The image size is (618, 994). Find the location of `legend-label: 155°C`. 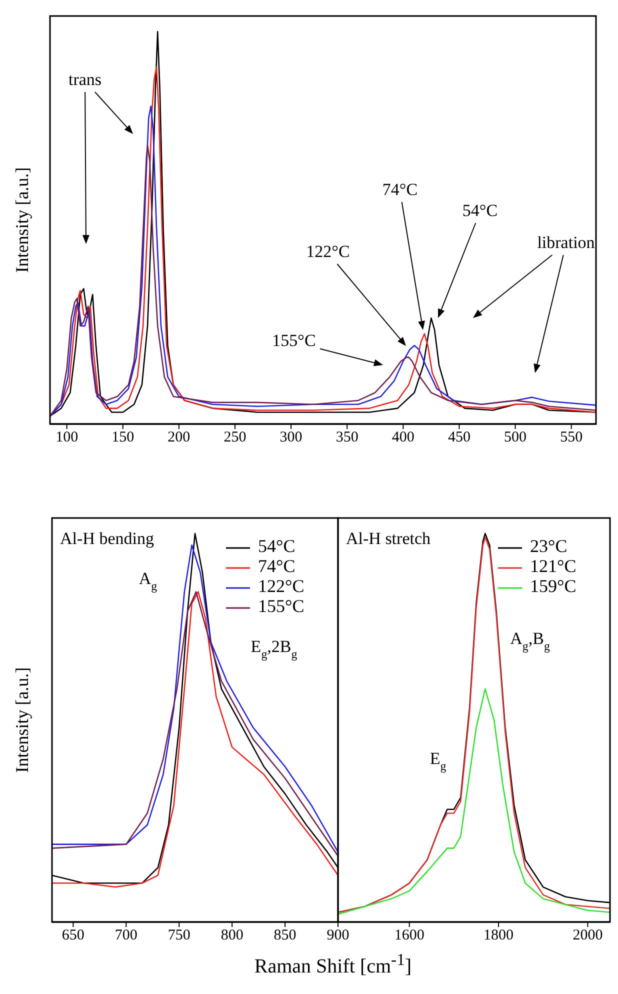

legend-label: 155°C is located at coordinates (281, 606).